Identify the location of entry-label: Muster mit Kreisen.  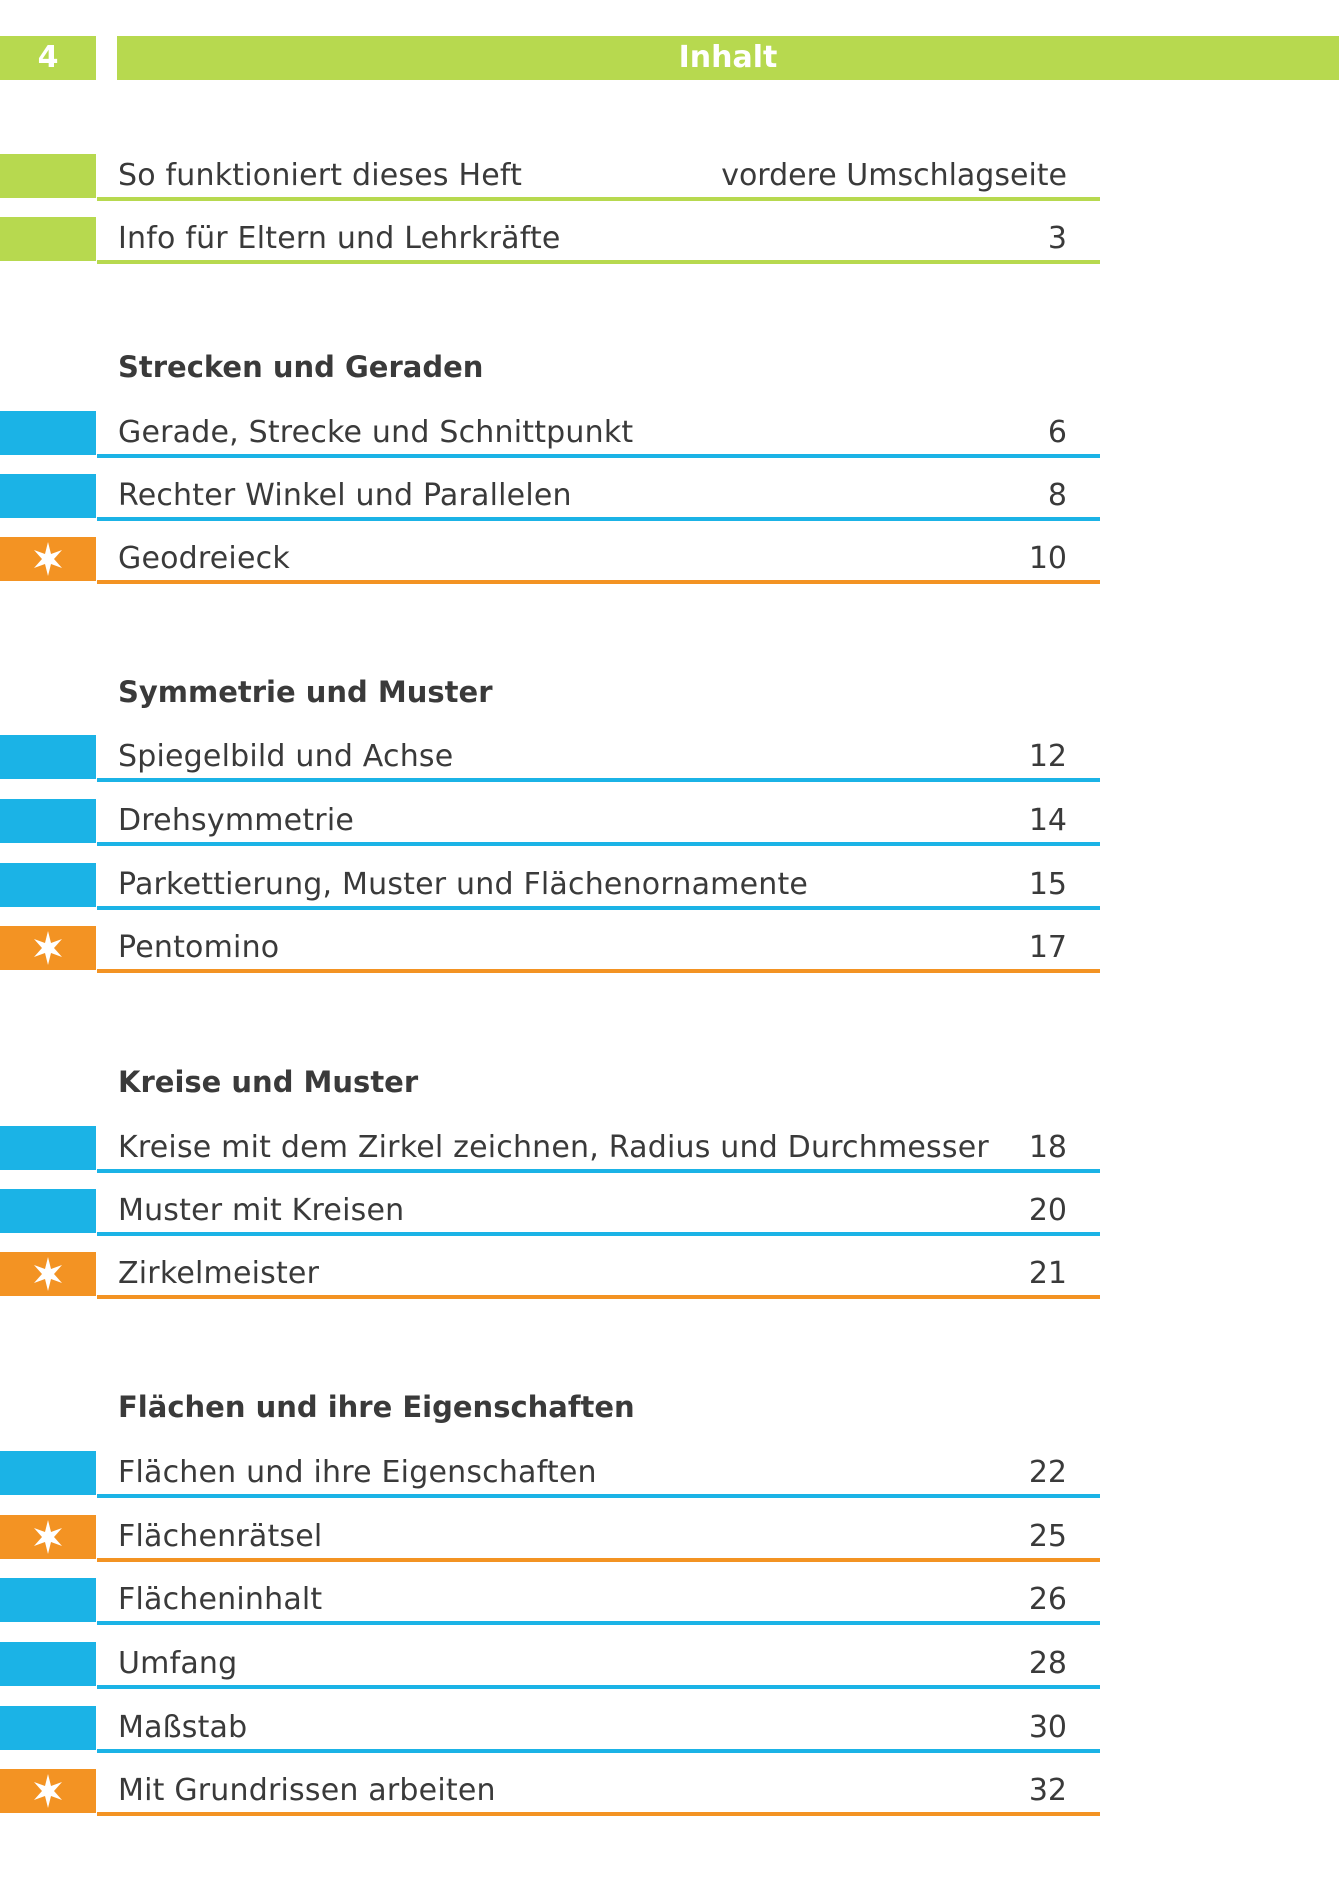
(261, 1210).